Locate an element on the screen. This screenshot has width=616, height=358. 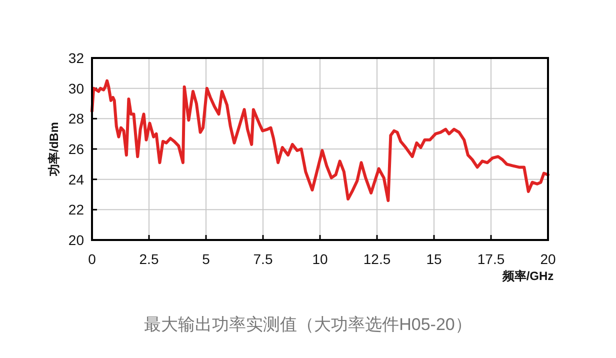
y-axis-title: 功率/dBm is located at coordinates (54, 149).